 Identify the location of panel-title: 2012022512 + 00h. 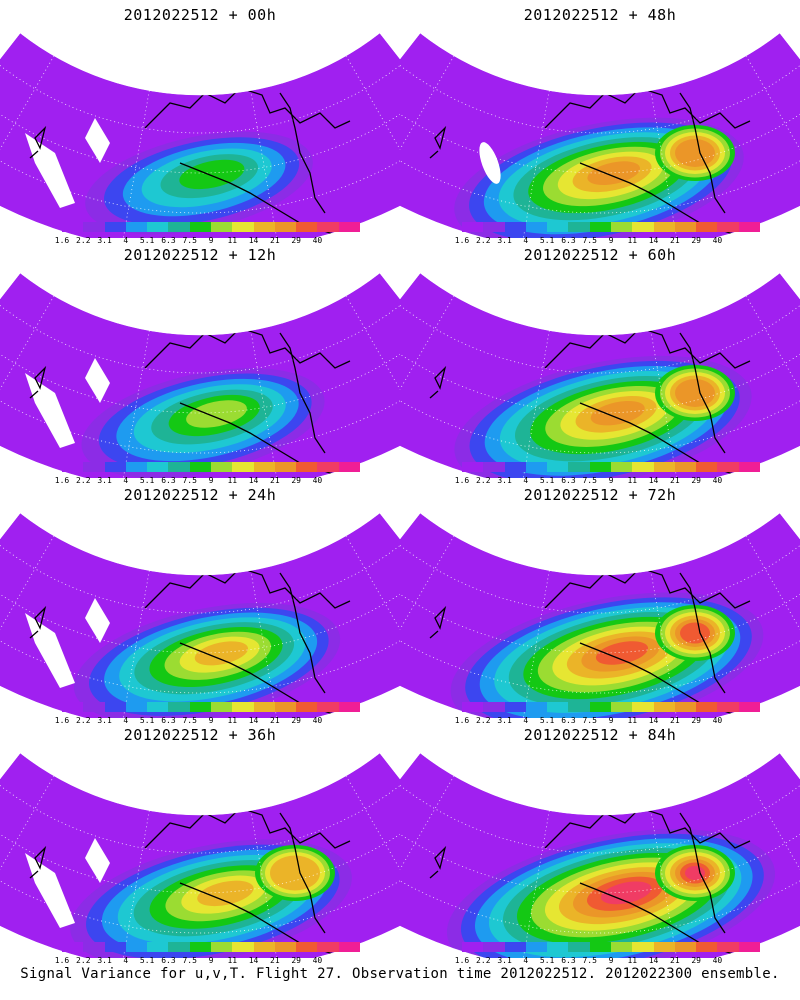
(200, 15).